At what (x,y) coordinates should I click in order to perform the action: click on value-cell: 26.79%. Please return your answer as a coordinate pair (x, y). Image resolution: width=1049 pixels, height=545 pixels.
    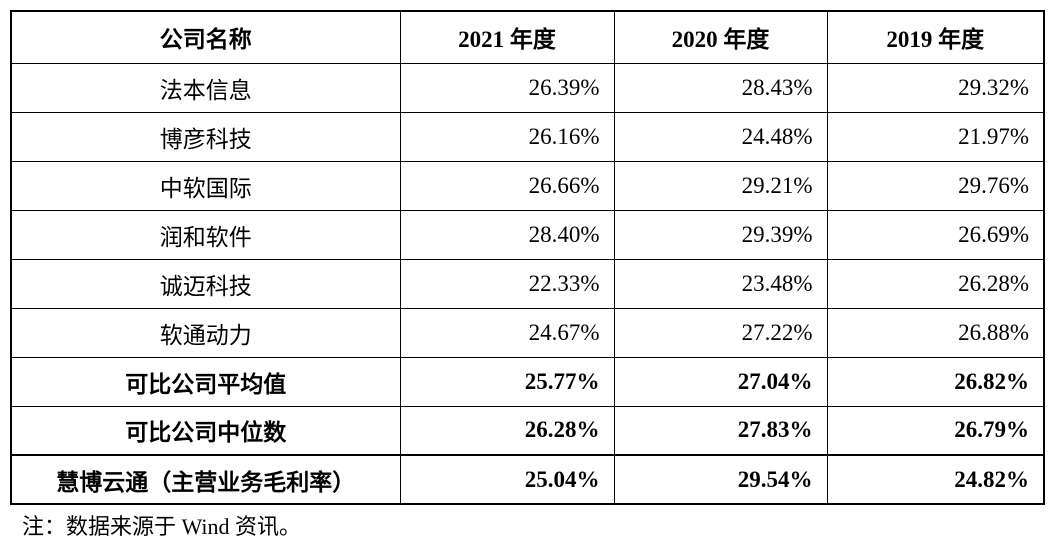
    Looking at the image, I should click on (935, 430).